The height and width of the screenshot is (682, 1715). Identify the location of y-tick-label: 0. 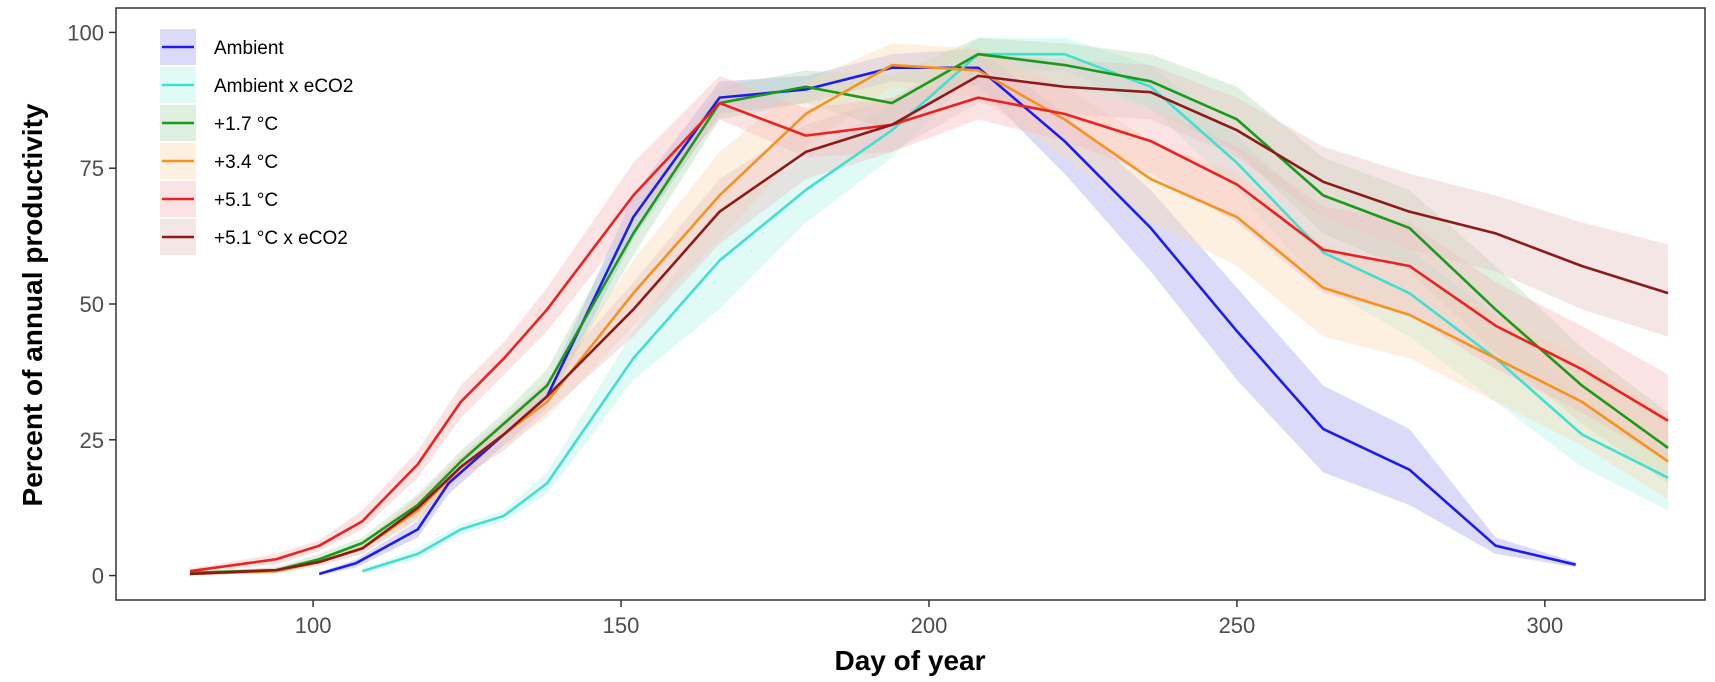
(98, 576).